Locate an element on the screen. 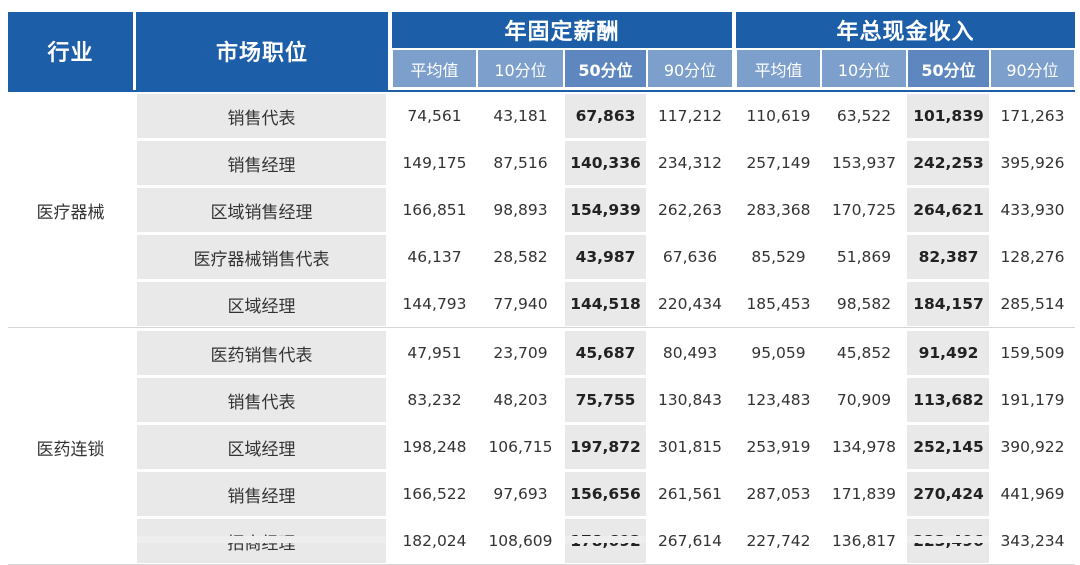 Image resolution: width=1080 pixels, height=565 pixels. value-cell-total-avg: 110,619 is located at coordinates (778, 116).